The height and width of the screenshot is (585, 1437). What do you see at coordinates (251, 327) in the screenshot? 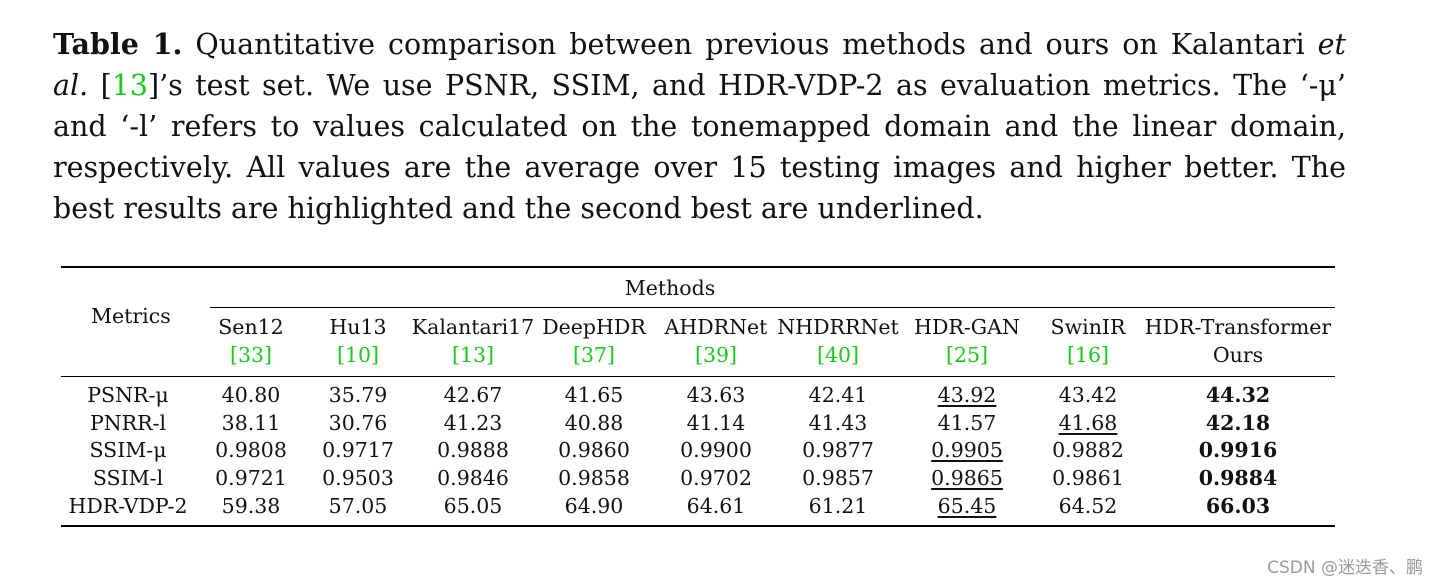
I see `method-header-name: Sen12` at bounding box center [251, 327].